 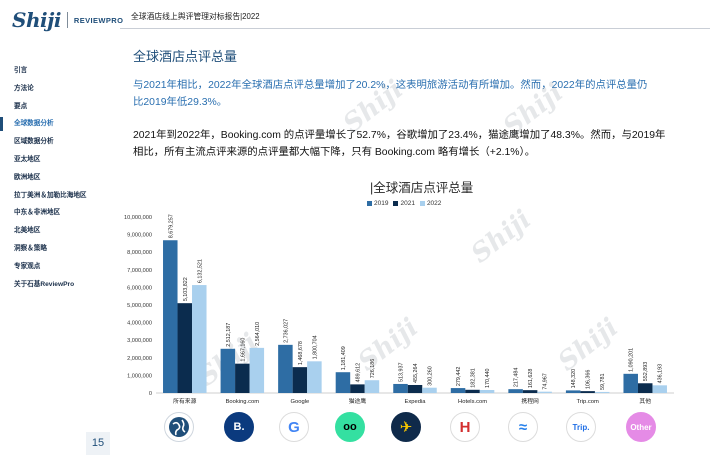 I want to click on y-tick-label: 6,000,000, so click(x=139, y=288).